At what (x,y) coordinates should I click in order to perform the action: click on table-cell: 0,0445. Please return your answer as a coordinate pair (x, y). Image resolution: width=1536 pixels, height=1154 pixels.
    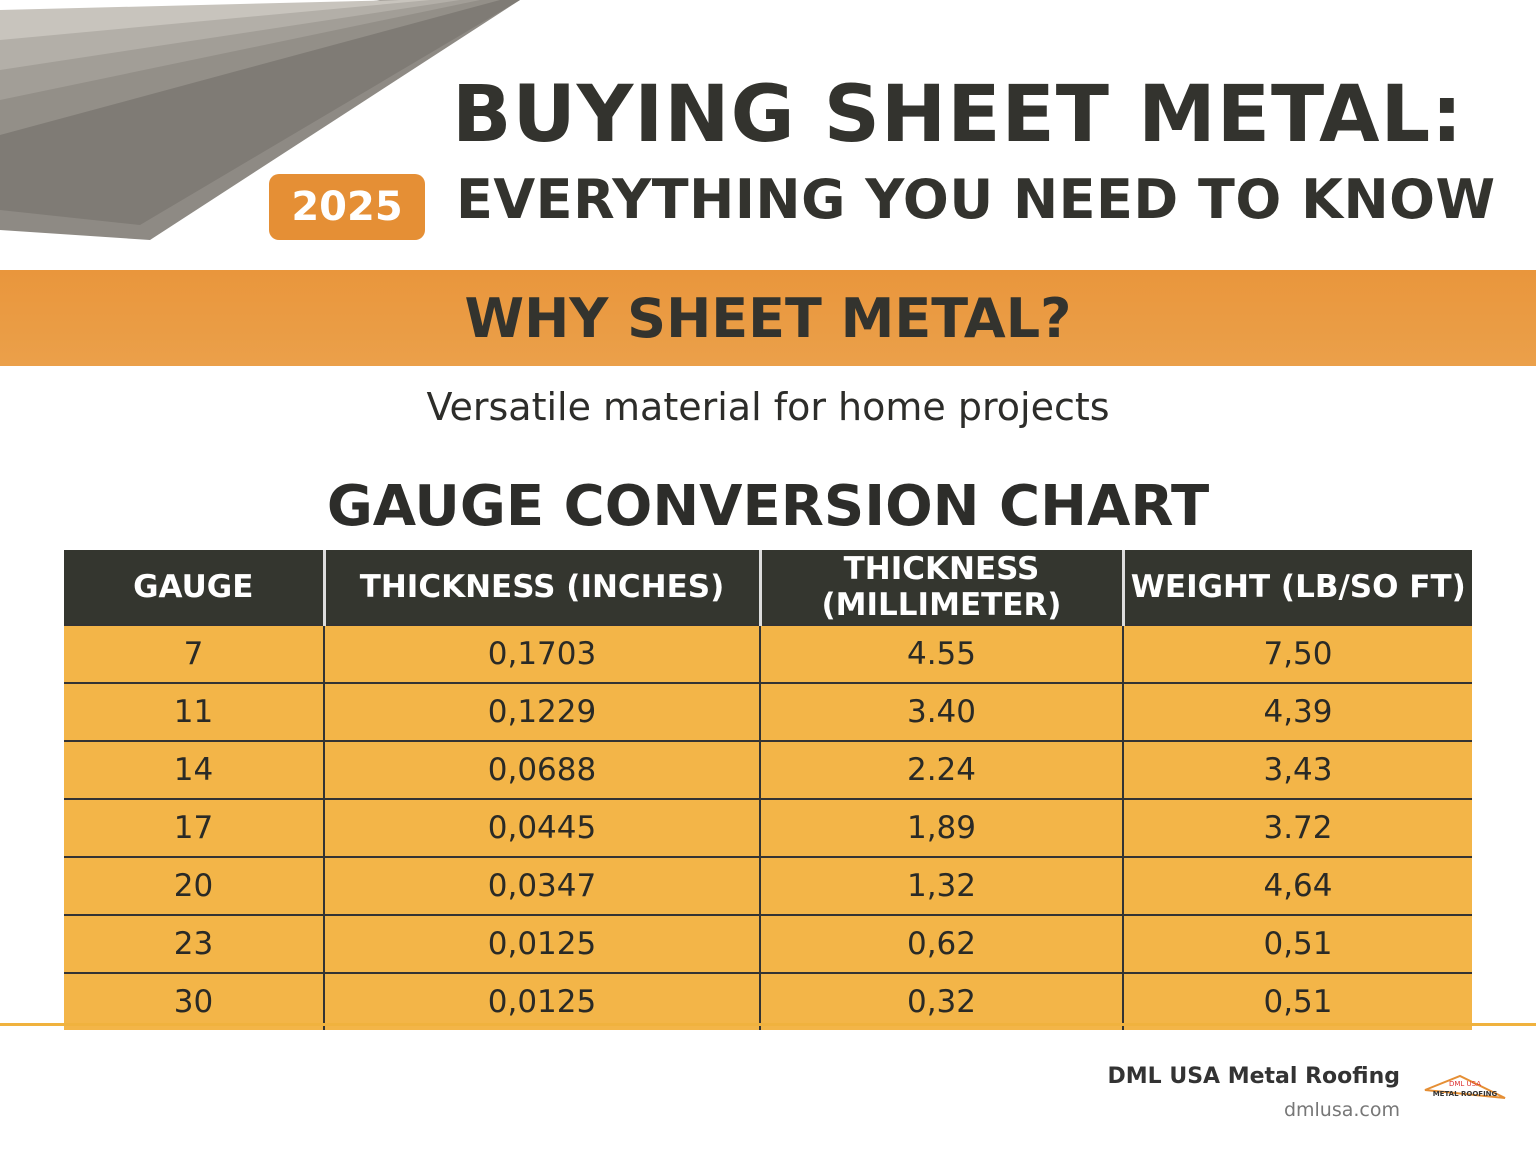
    Looking at the image, I should click on (541, 827).